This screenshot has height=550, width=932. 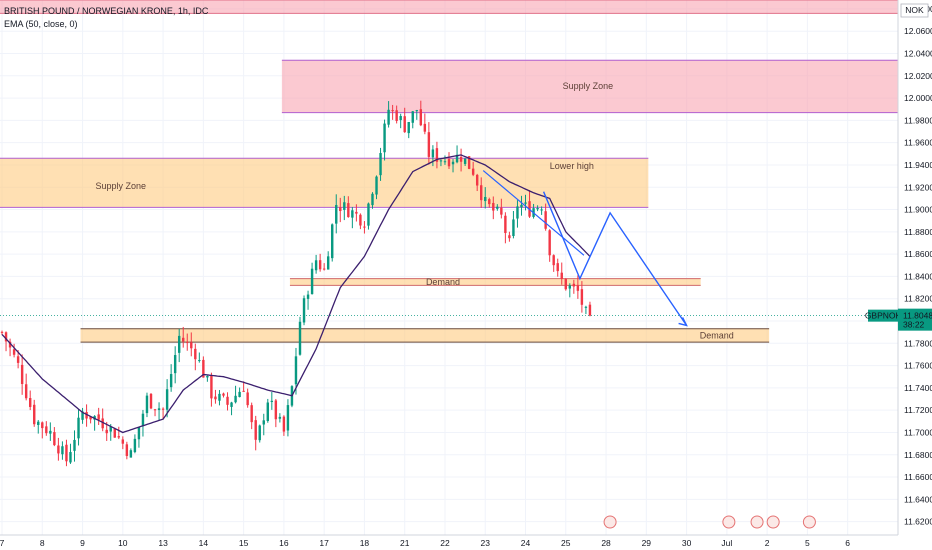 What do you see at coordinates (918, 455) in the screenshot?
I see `price-tick-label: 11.6800` at bounding box center [918, 455].